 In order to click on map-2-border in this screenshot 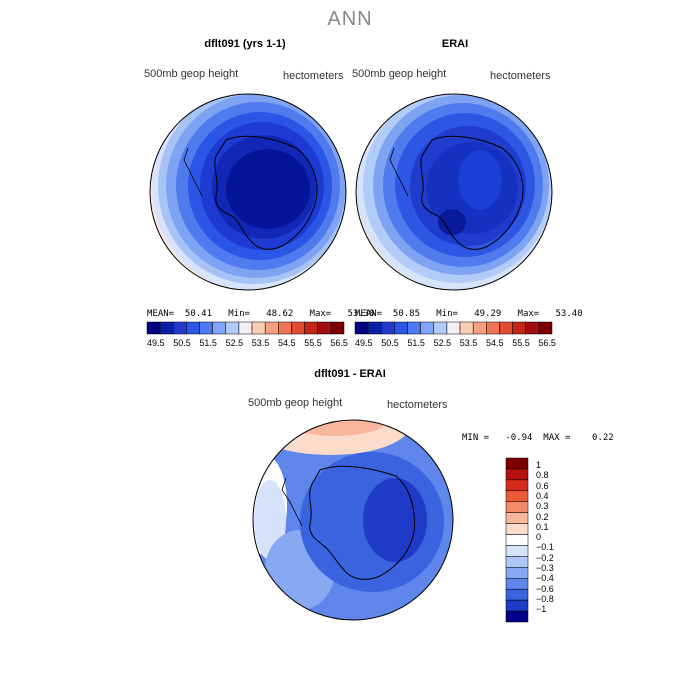, I will do `click(454, 192)`.